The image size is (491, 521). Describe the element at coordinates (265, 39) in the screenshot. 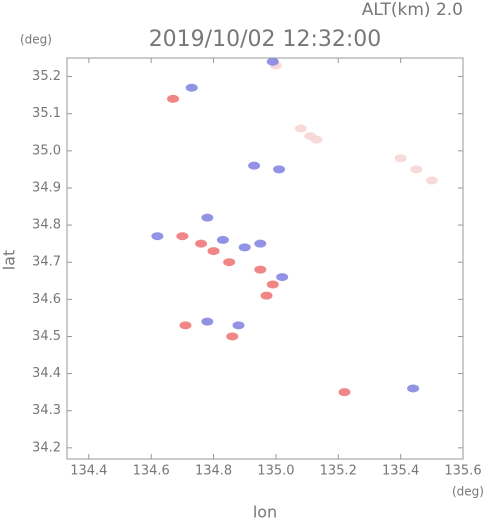

I see `chart-title: 2019/10/02 12:32:00` at that location.